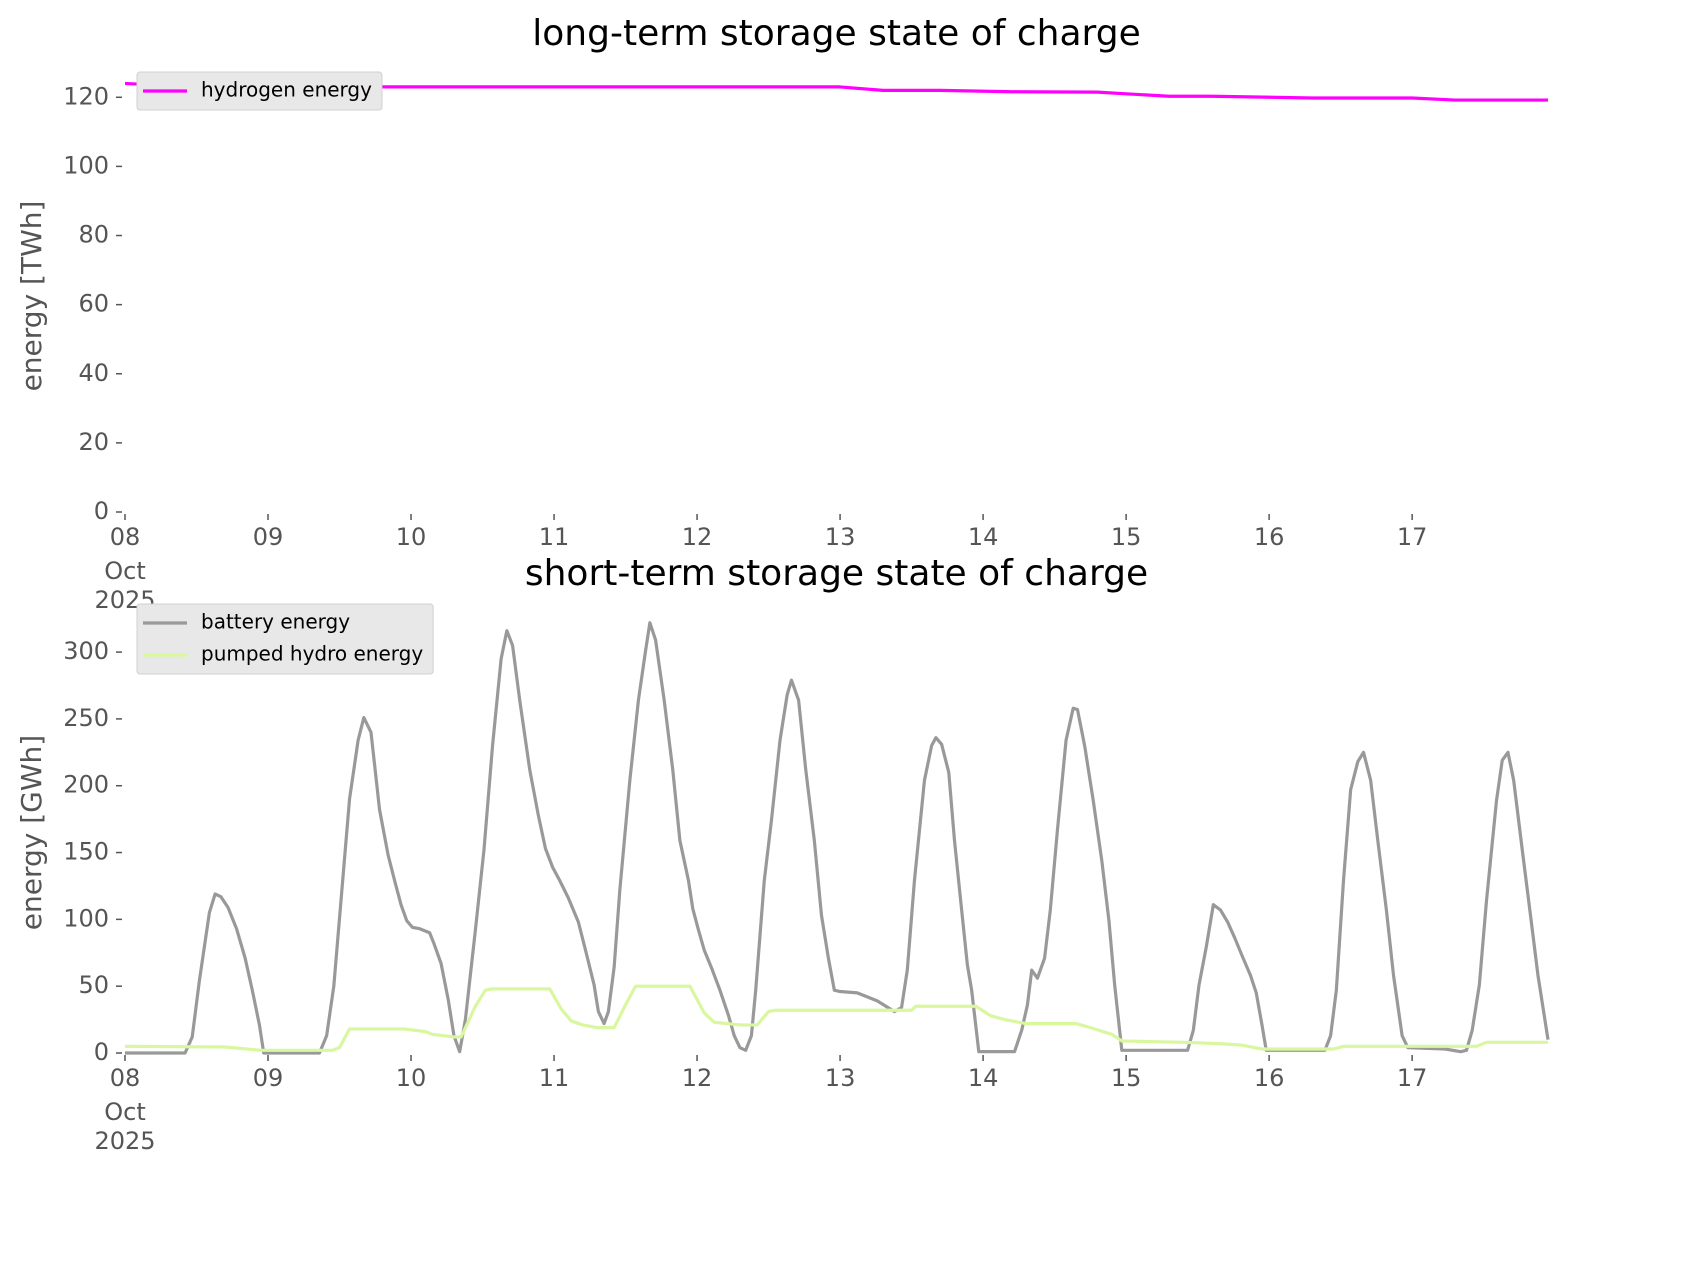 Image resolution: width=1706 pixels, height=1277 pixels. What do you see at coordinates (275, 622) in the screenshot?
I see `legend-label: battery energy` at bounding box center [275, 622].